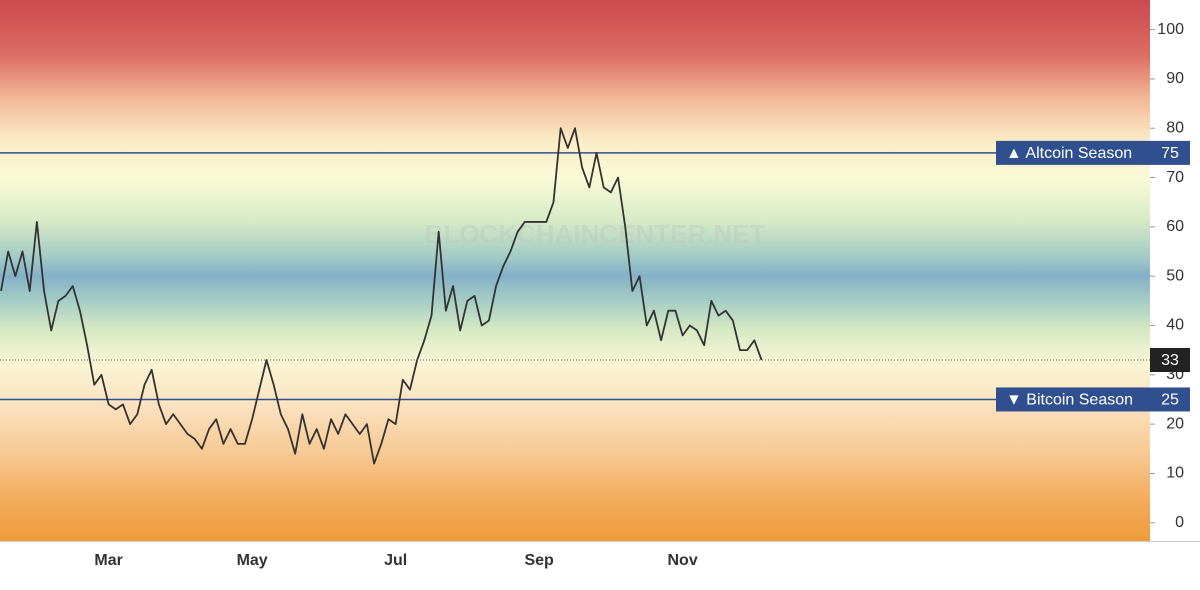 The width and height of the screenshot is (1200, 590). I want to click on x-tick-label: Jul, so click(395, 560).